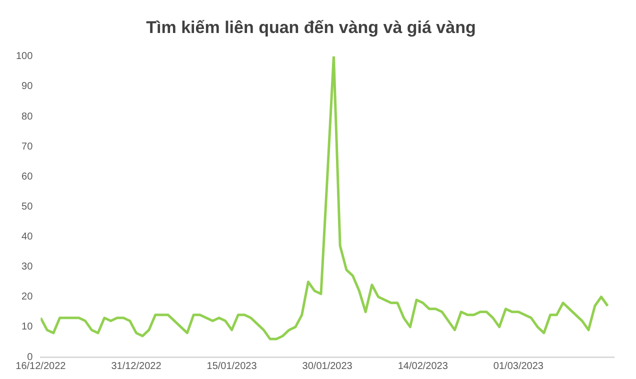  I want to click on chart-title: Tìm kiếm liên quan đến vàng và giá vàng, so click(311, 27).